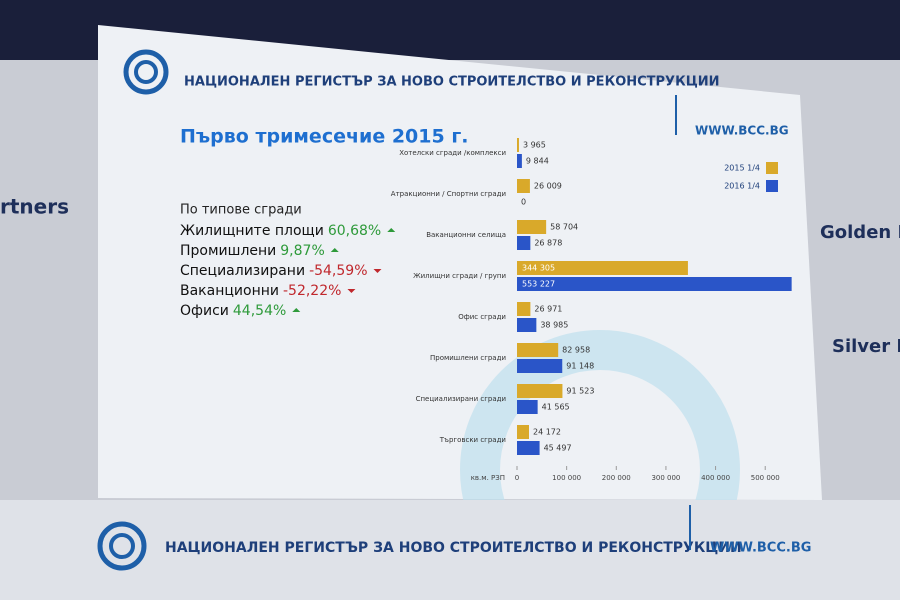 Image resolution: width=900 pixels, height=600 pixels. What do you see at coordinates (566, 478) in the screenshot?
I see `x-tick-label: 100 000` at bounding box center [566, 478].